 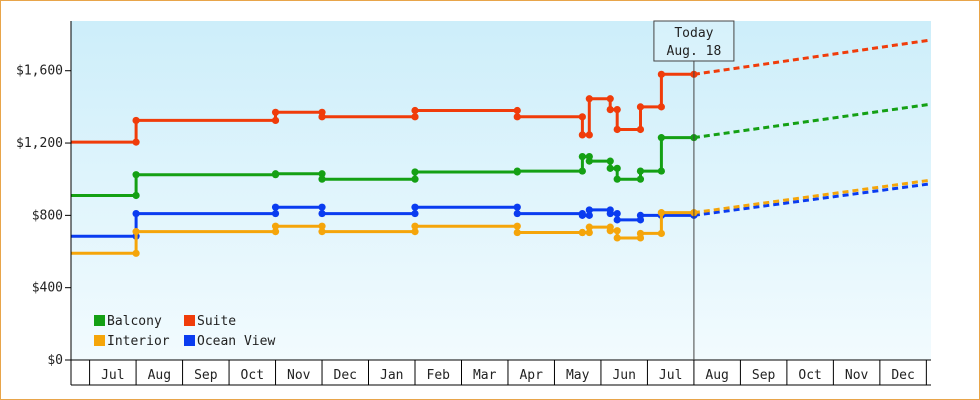 What do you see at coordinates (902, 375) in the screenshot?
I see `x-tick-label: Dec` at bounding box center [902, 375].